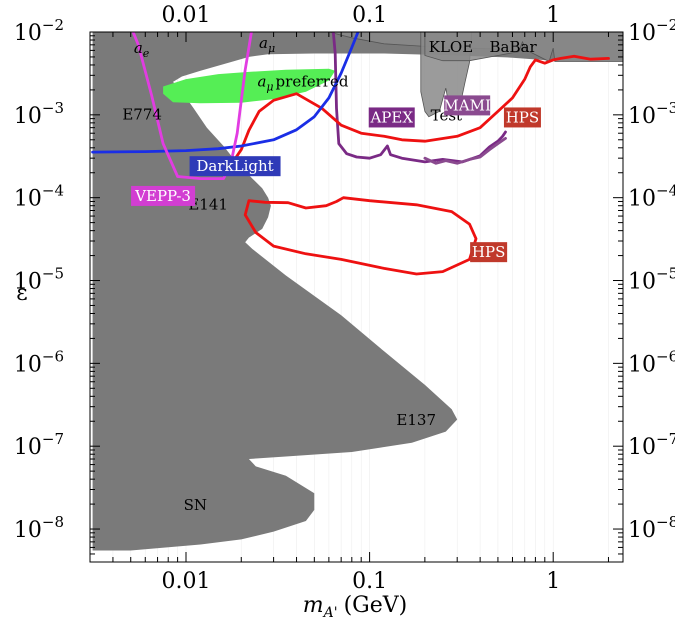 This screenshot has width=675, height=630. I want to click on y-axis-title: ε, so click(21, 293).